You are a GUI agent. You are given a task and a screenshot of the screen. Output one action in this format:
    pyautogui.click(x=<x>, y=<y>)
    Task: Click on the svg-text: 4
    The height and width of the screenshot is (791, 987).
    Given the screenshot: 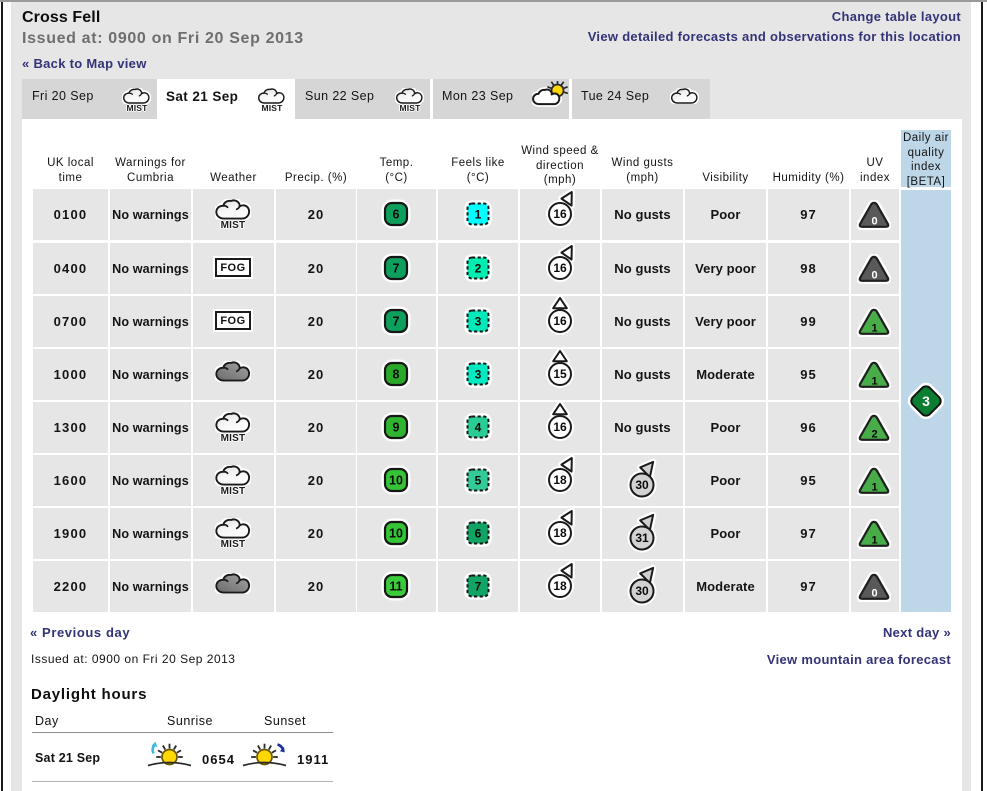 What is the action you would take?
    pyautogui.click(x=478, y=428)
    